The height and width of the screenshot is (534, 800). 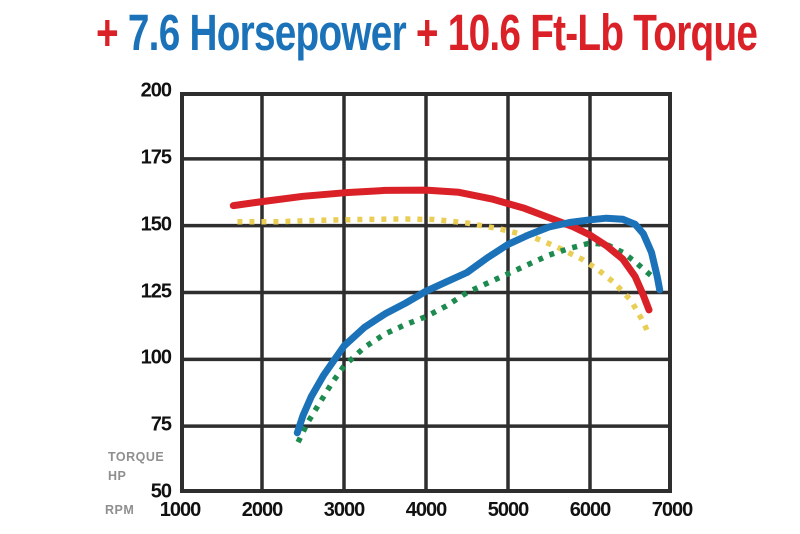 I want to click on hp-axis-label: HP, so click(x=117, y=476).